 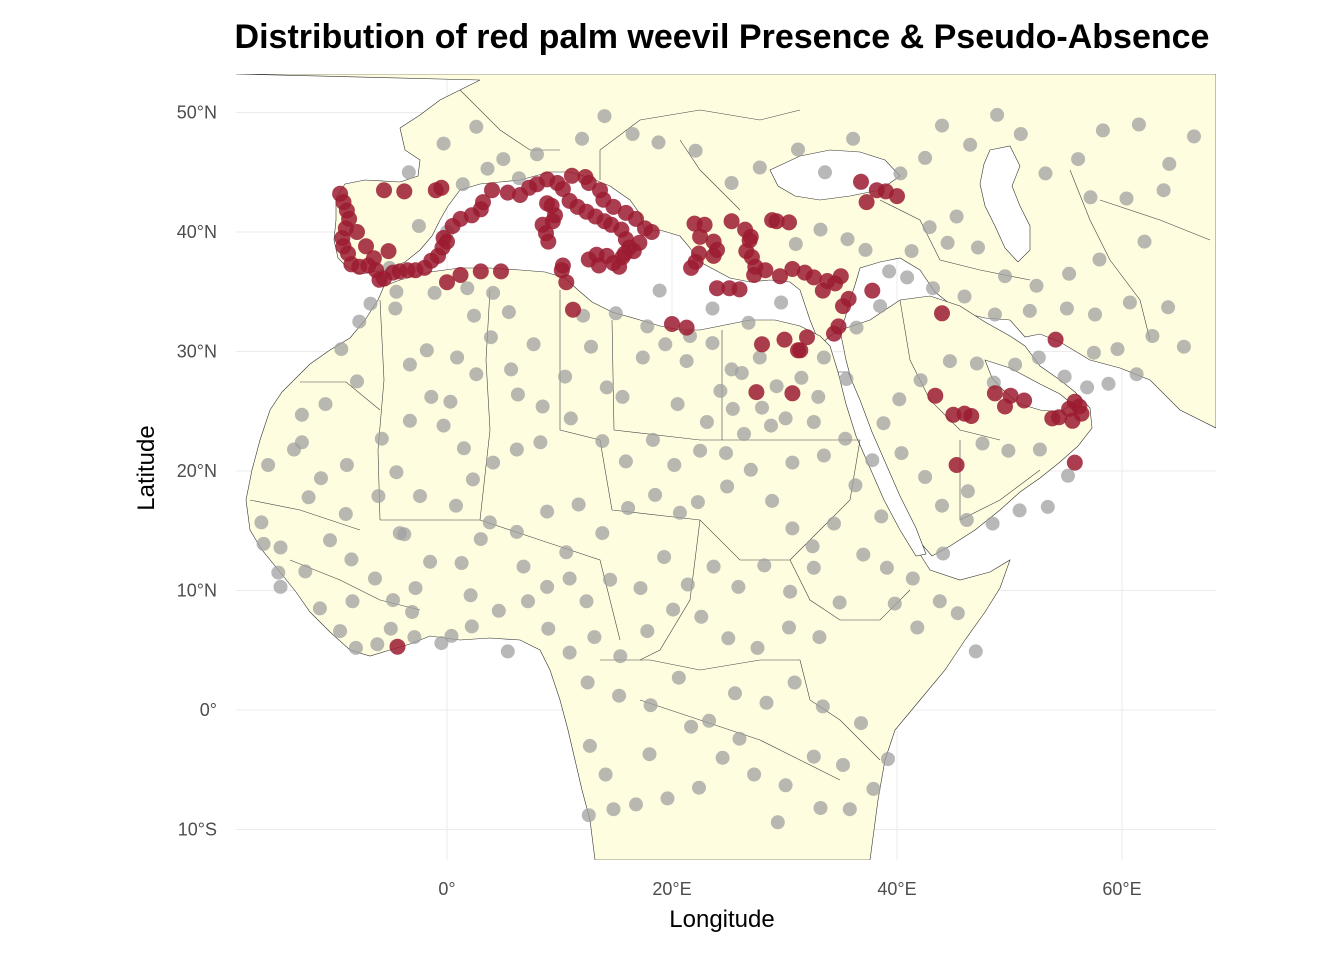 I want to click on y-tick-label: 10°N, so click(x=197, y=591).